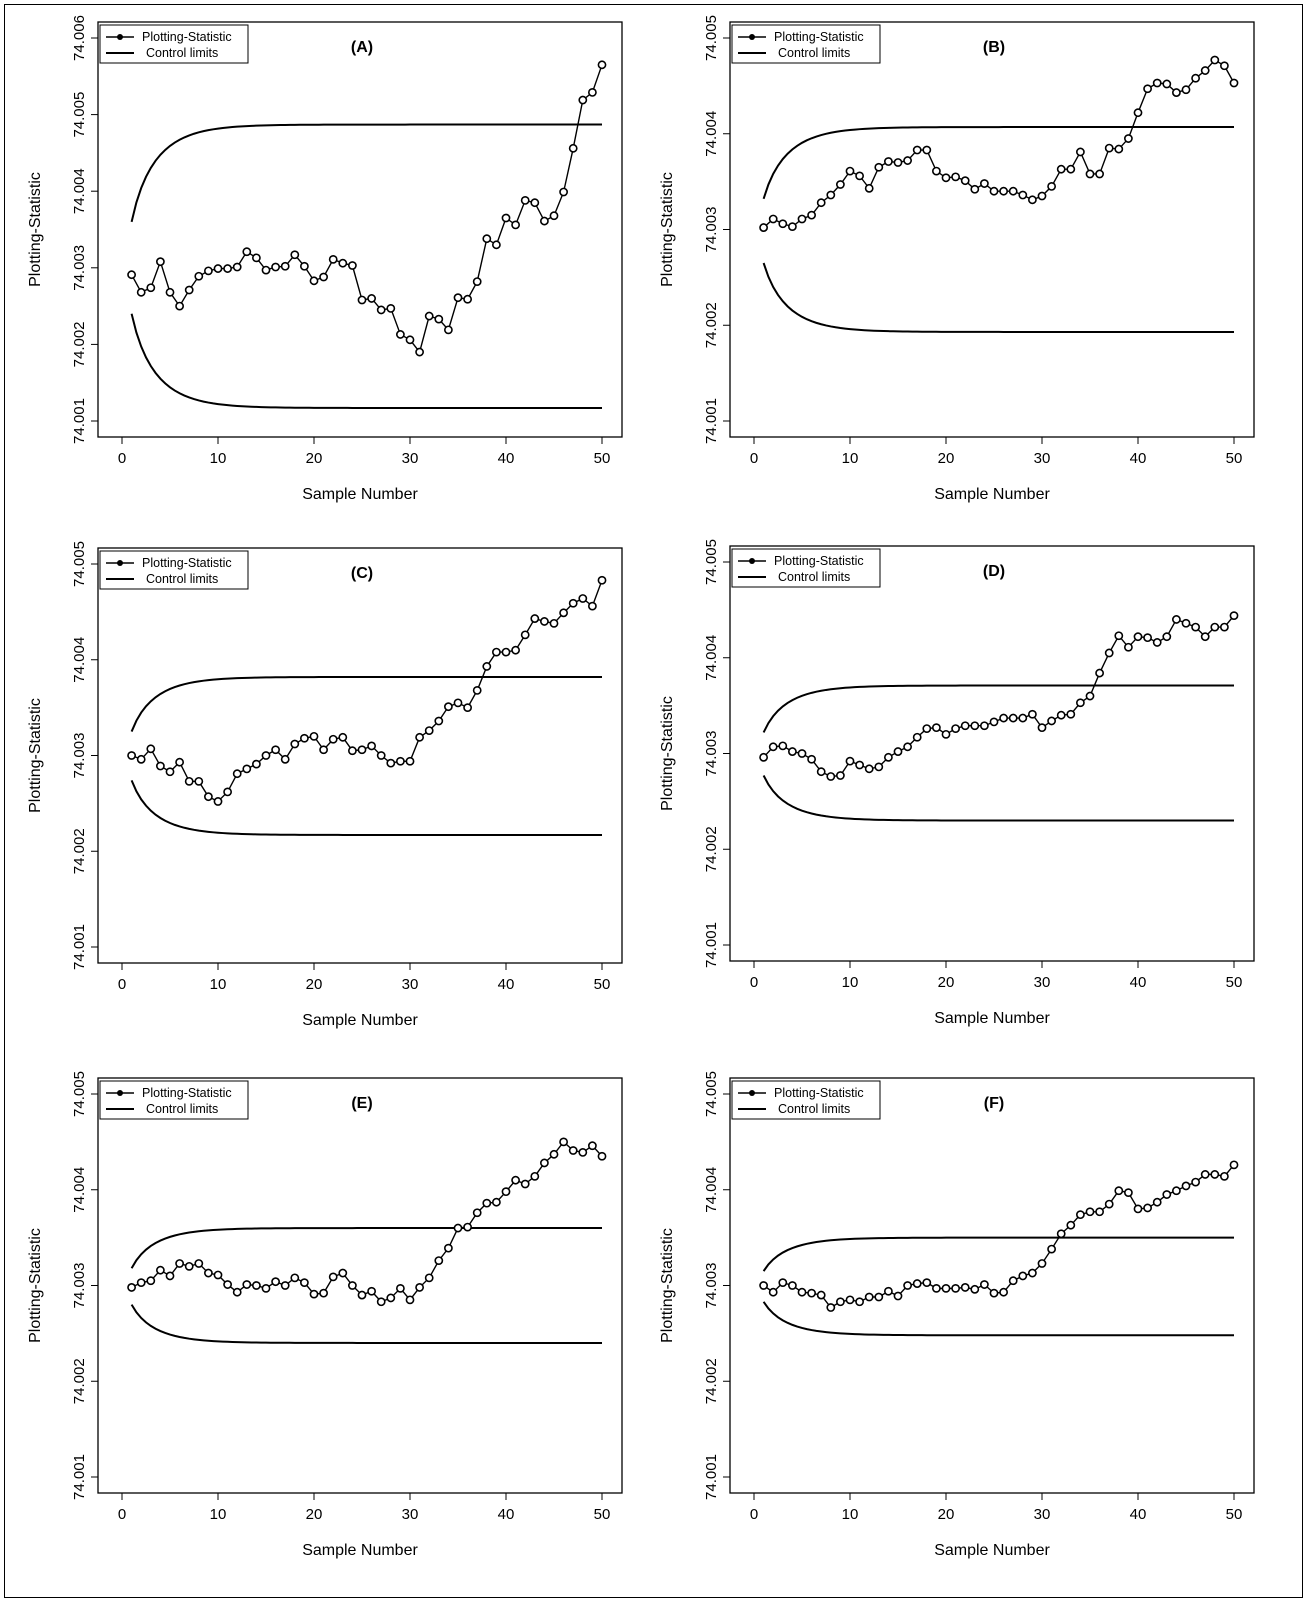 The height and width of the screenshot is (1604, 1309). I want to click on y-tick-label: 74.004, so click(711, 134).